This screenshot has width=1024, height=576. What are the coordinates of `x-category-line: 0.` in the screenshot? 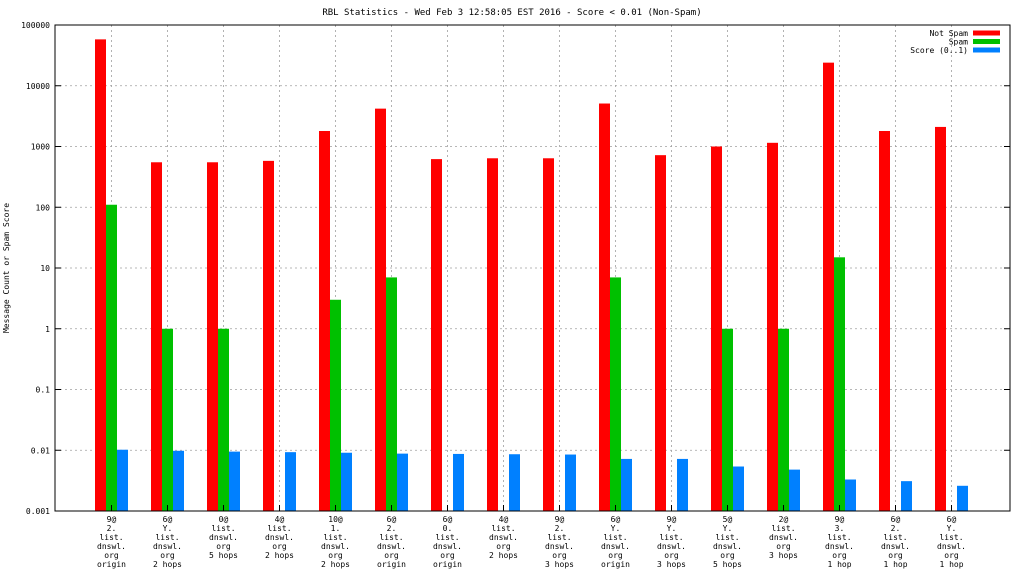 It's located at (448, 528).